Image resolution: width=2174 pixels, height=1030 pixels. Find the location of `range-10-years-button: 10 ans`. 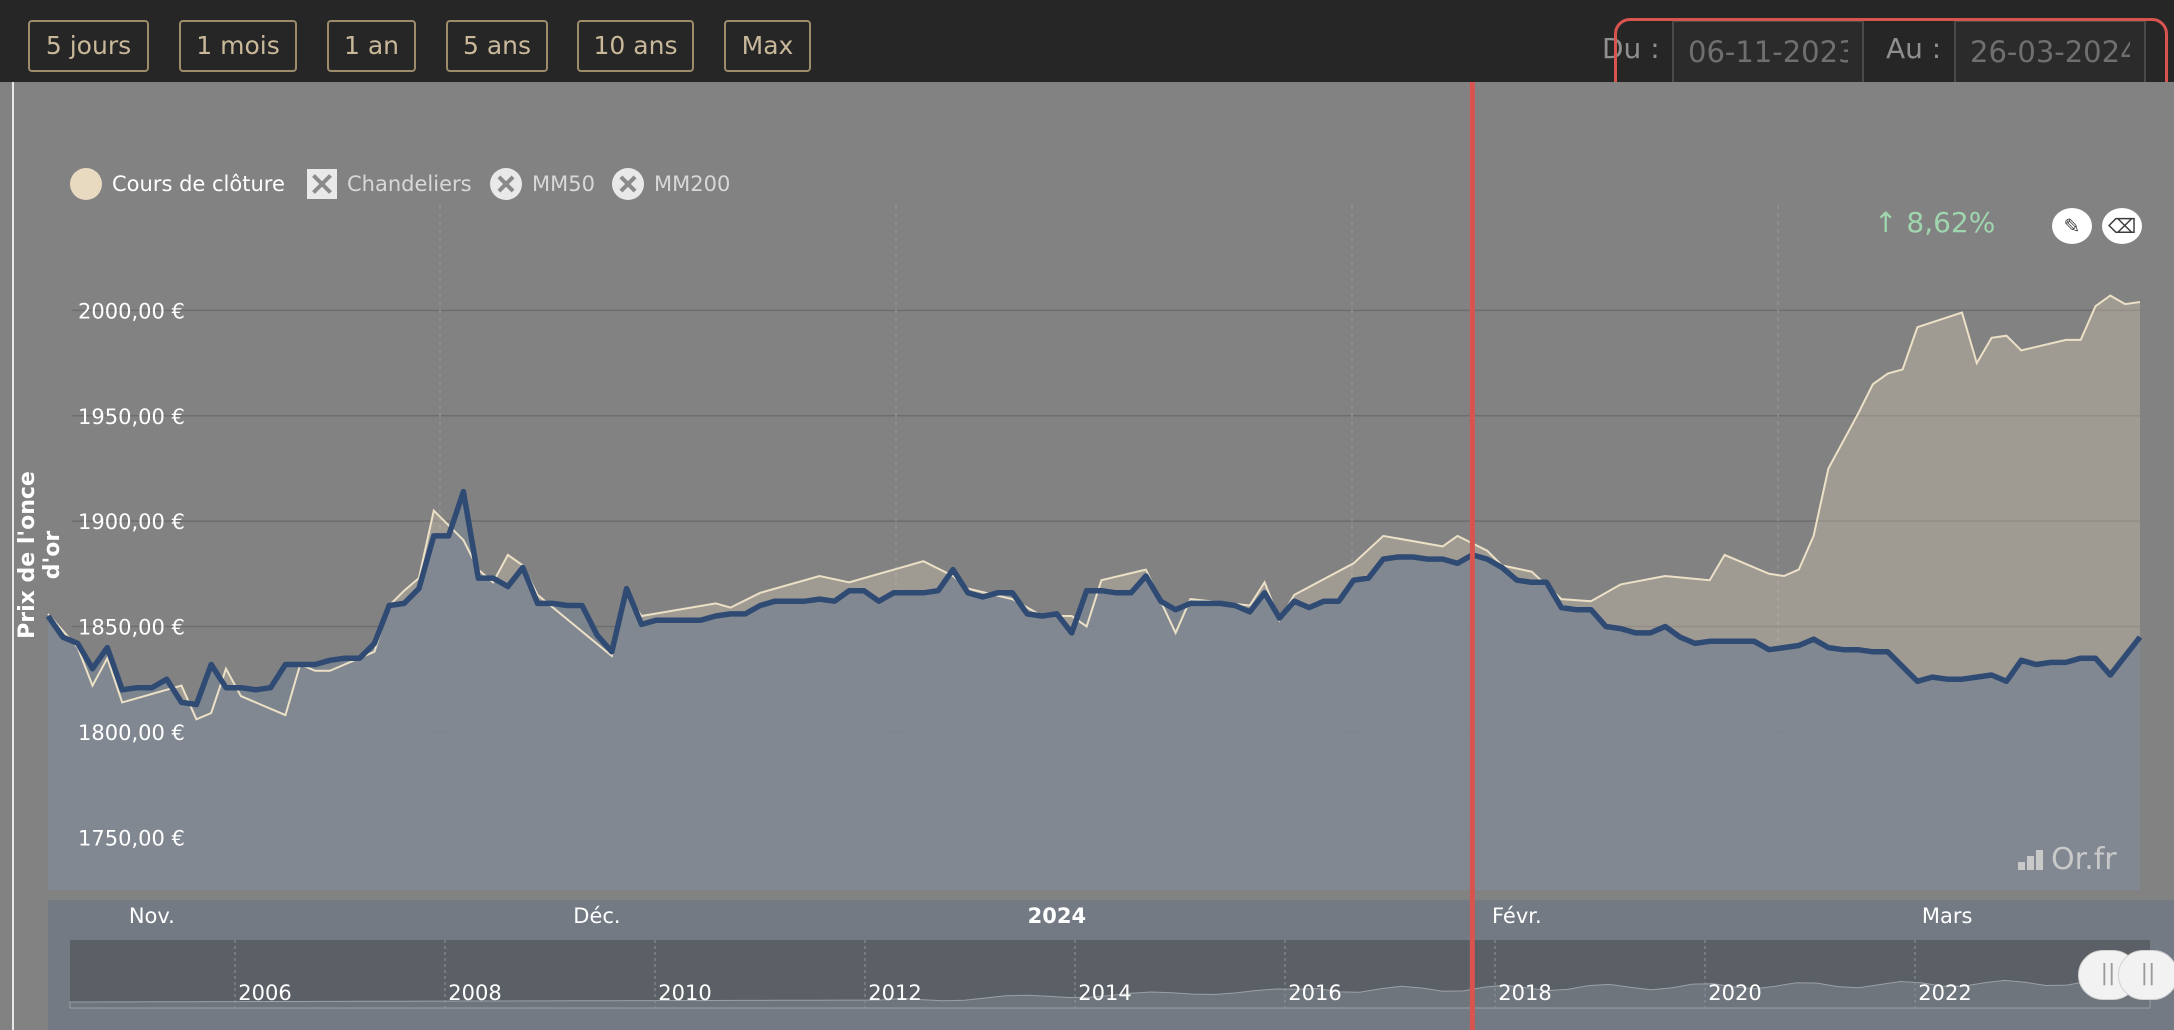

range-10-years-button: 10 ans is located at coordinates (635, 46).